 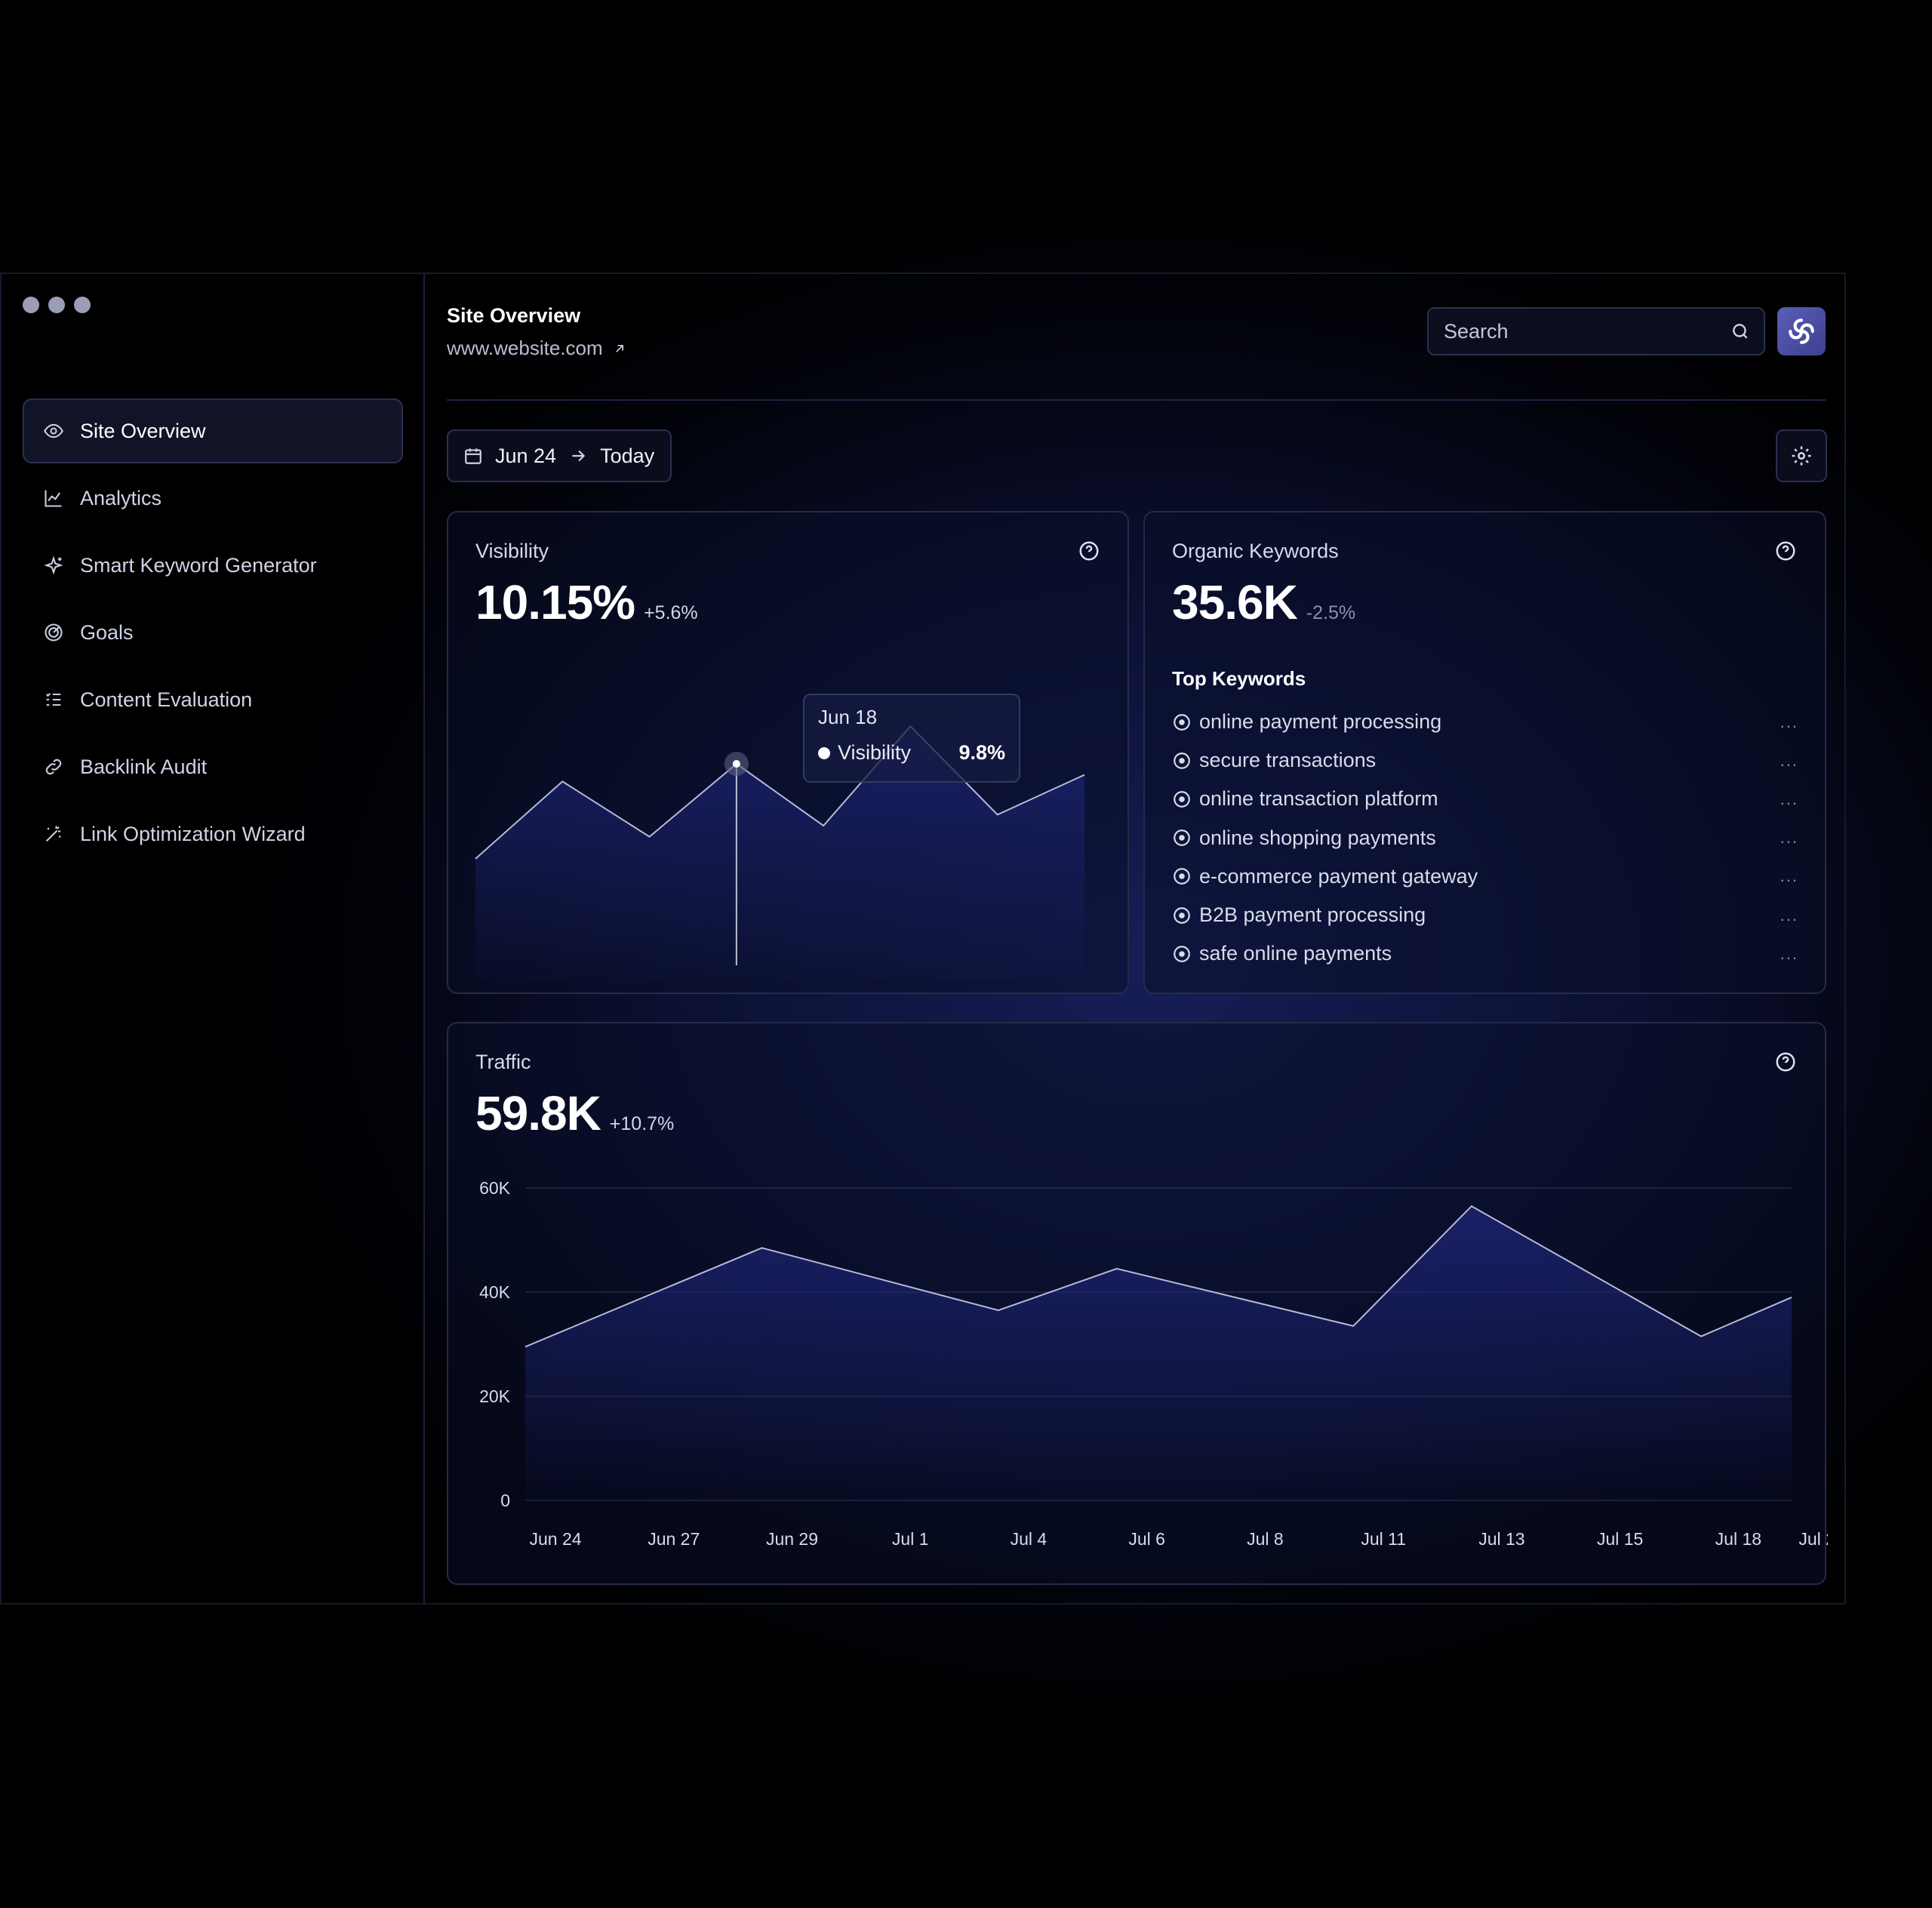 What do you see at coordinates (495, 1396) in the screenshot?
I see `y-tick-label: 20K` at bounding box center [495, 1396].